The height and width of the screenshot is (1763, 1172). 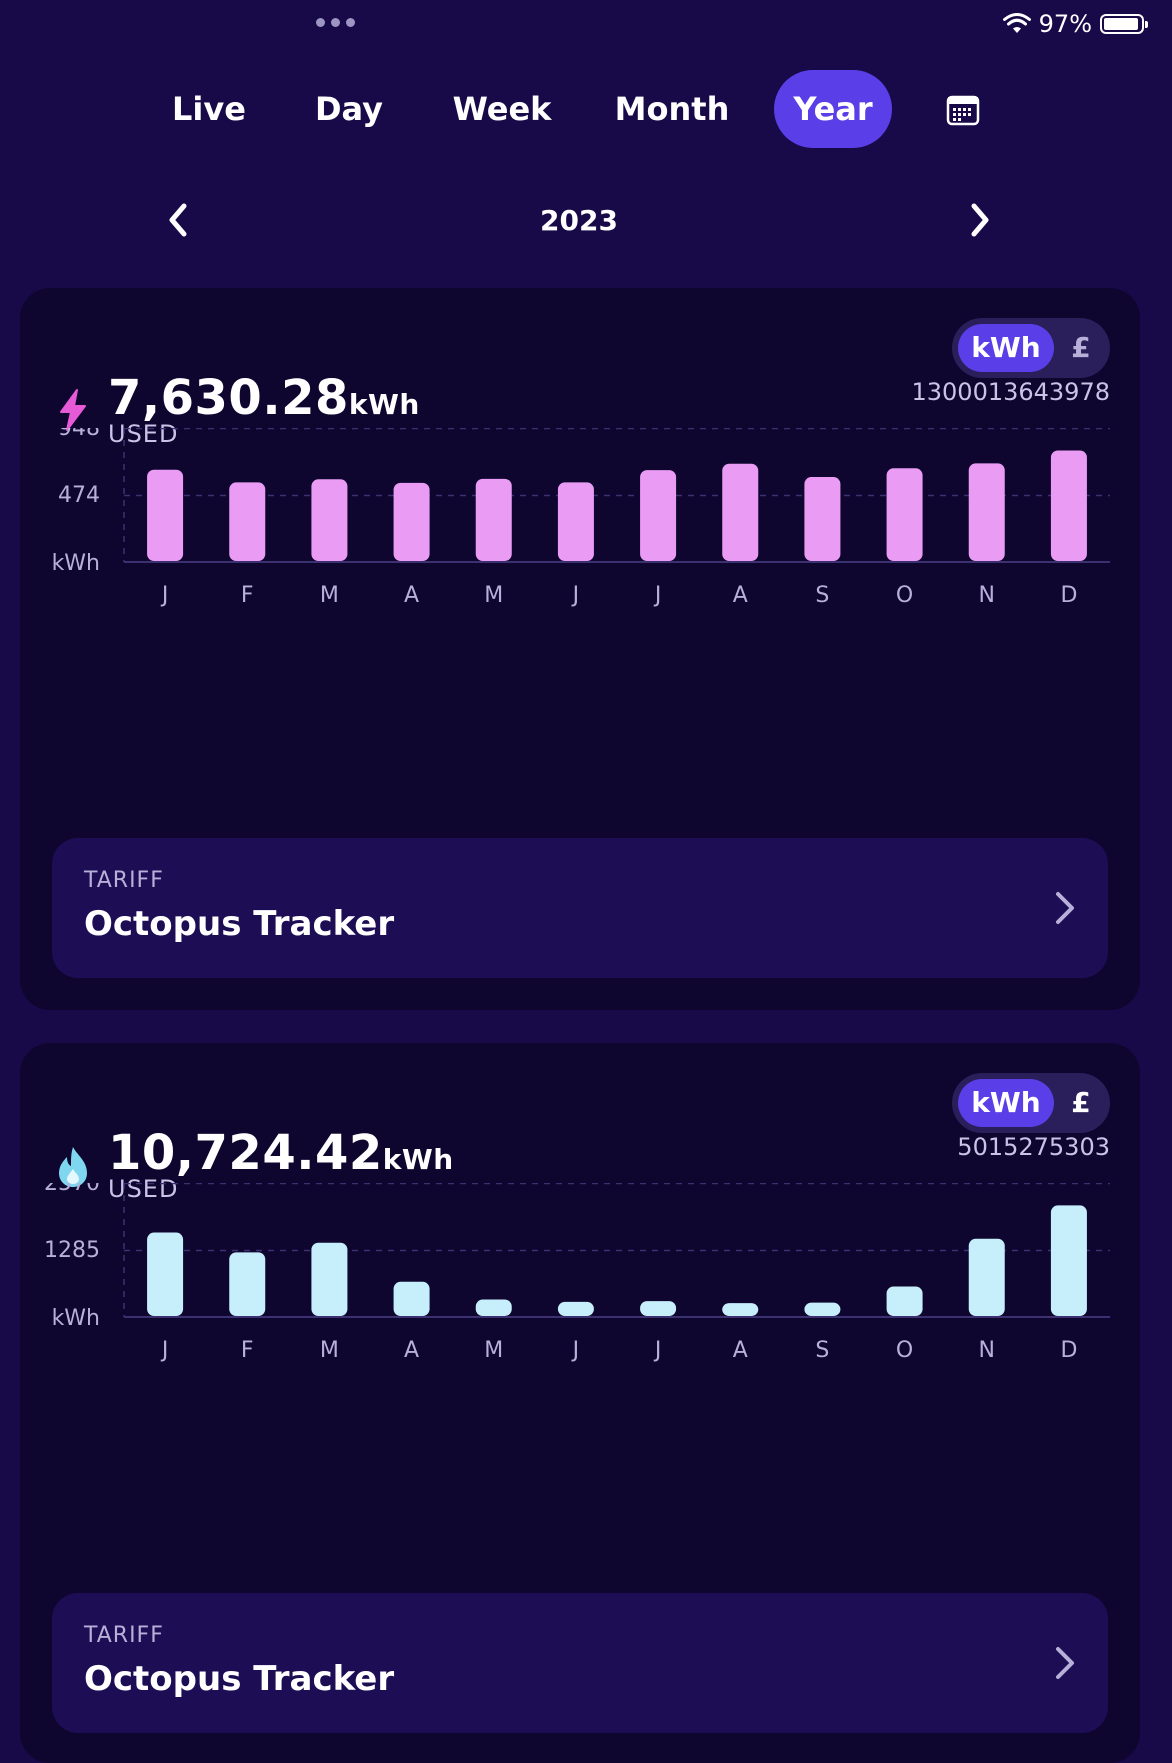 I want to click on gas-bar-chart: 2570 1285 kWh J F M A M J J A S O N D, so click(x=577, y=1273).